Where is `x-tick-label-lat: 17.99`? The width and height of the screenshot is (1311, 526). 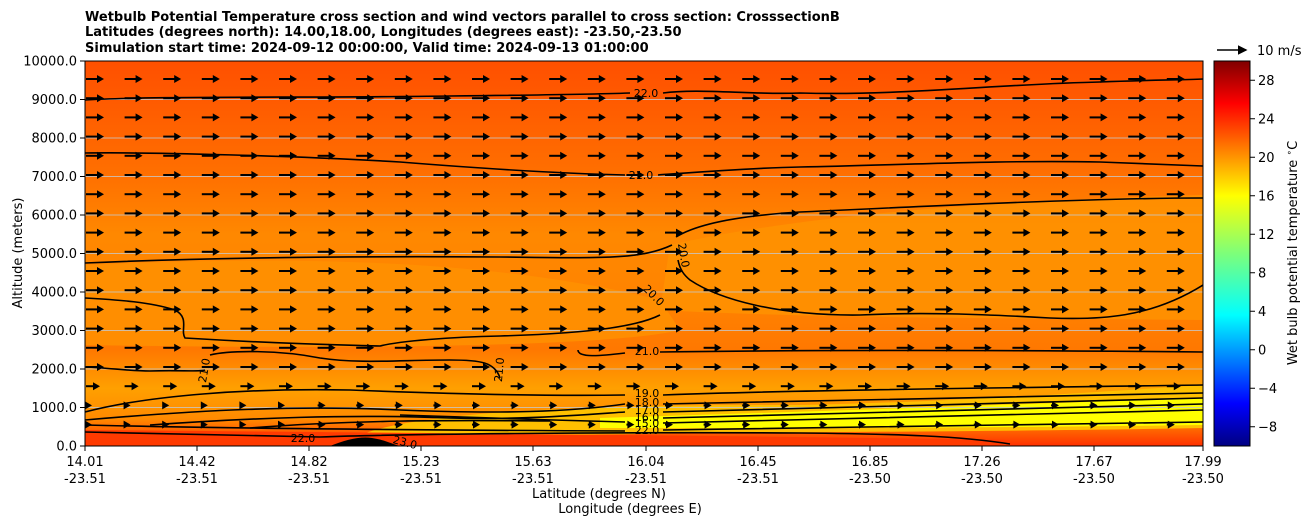
x-tick-label-lat: 17.99 is located at coordinates (1202, 462).